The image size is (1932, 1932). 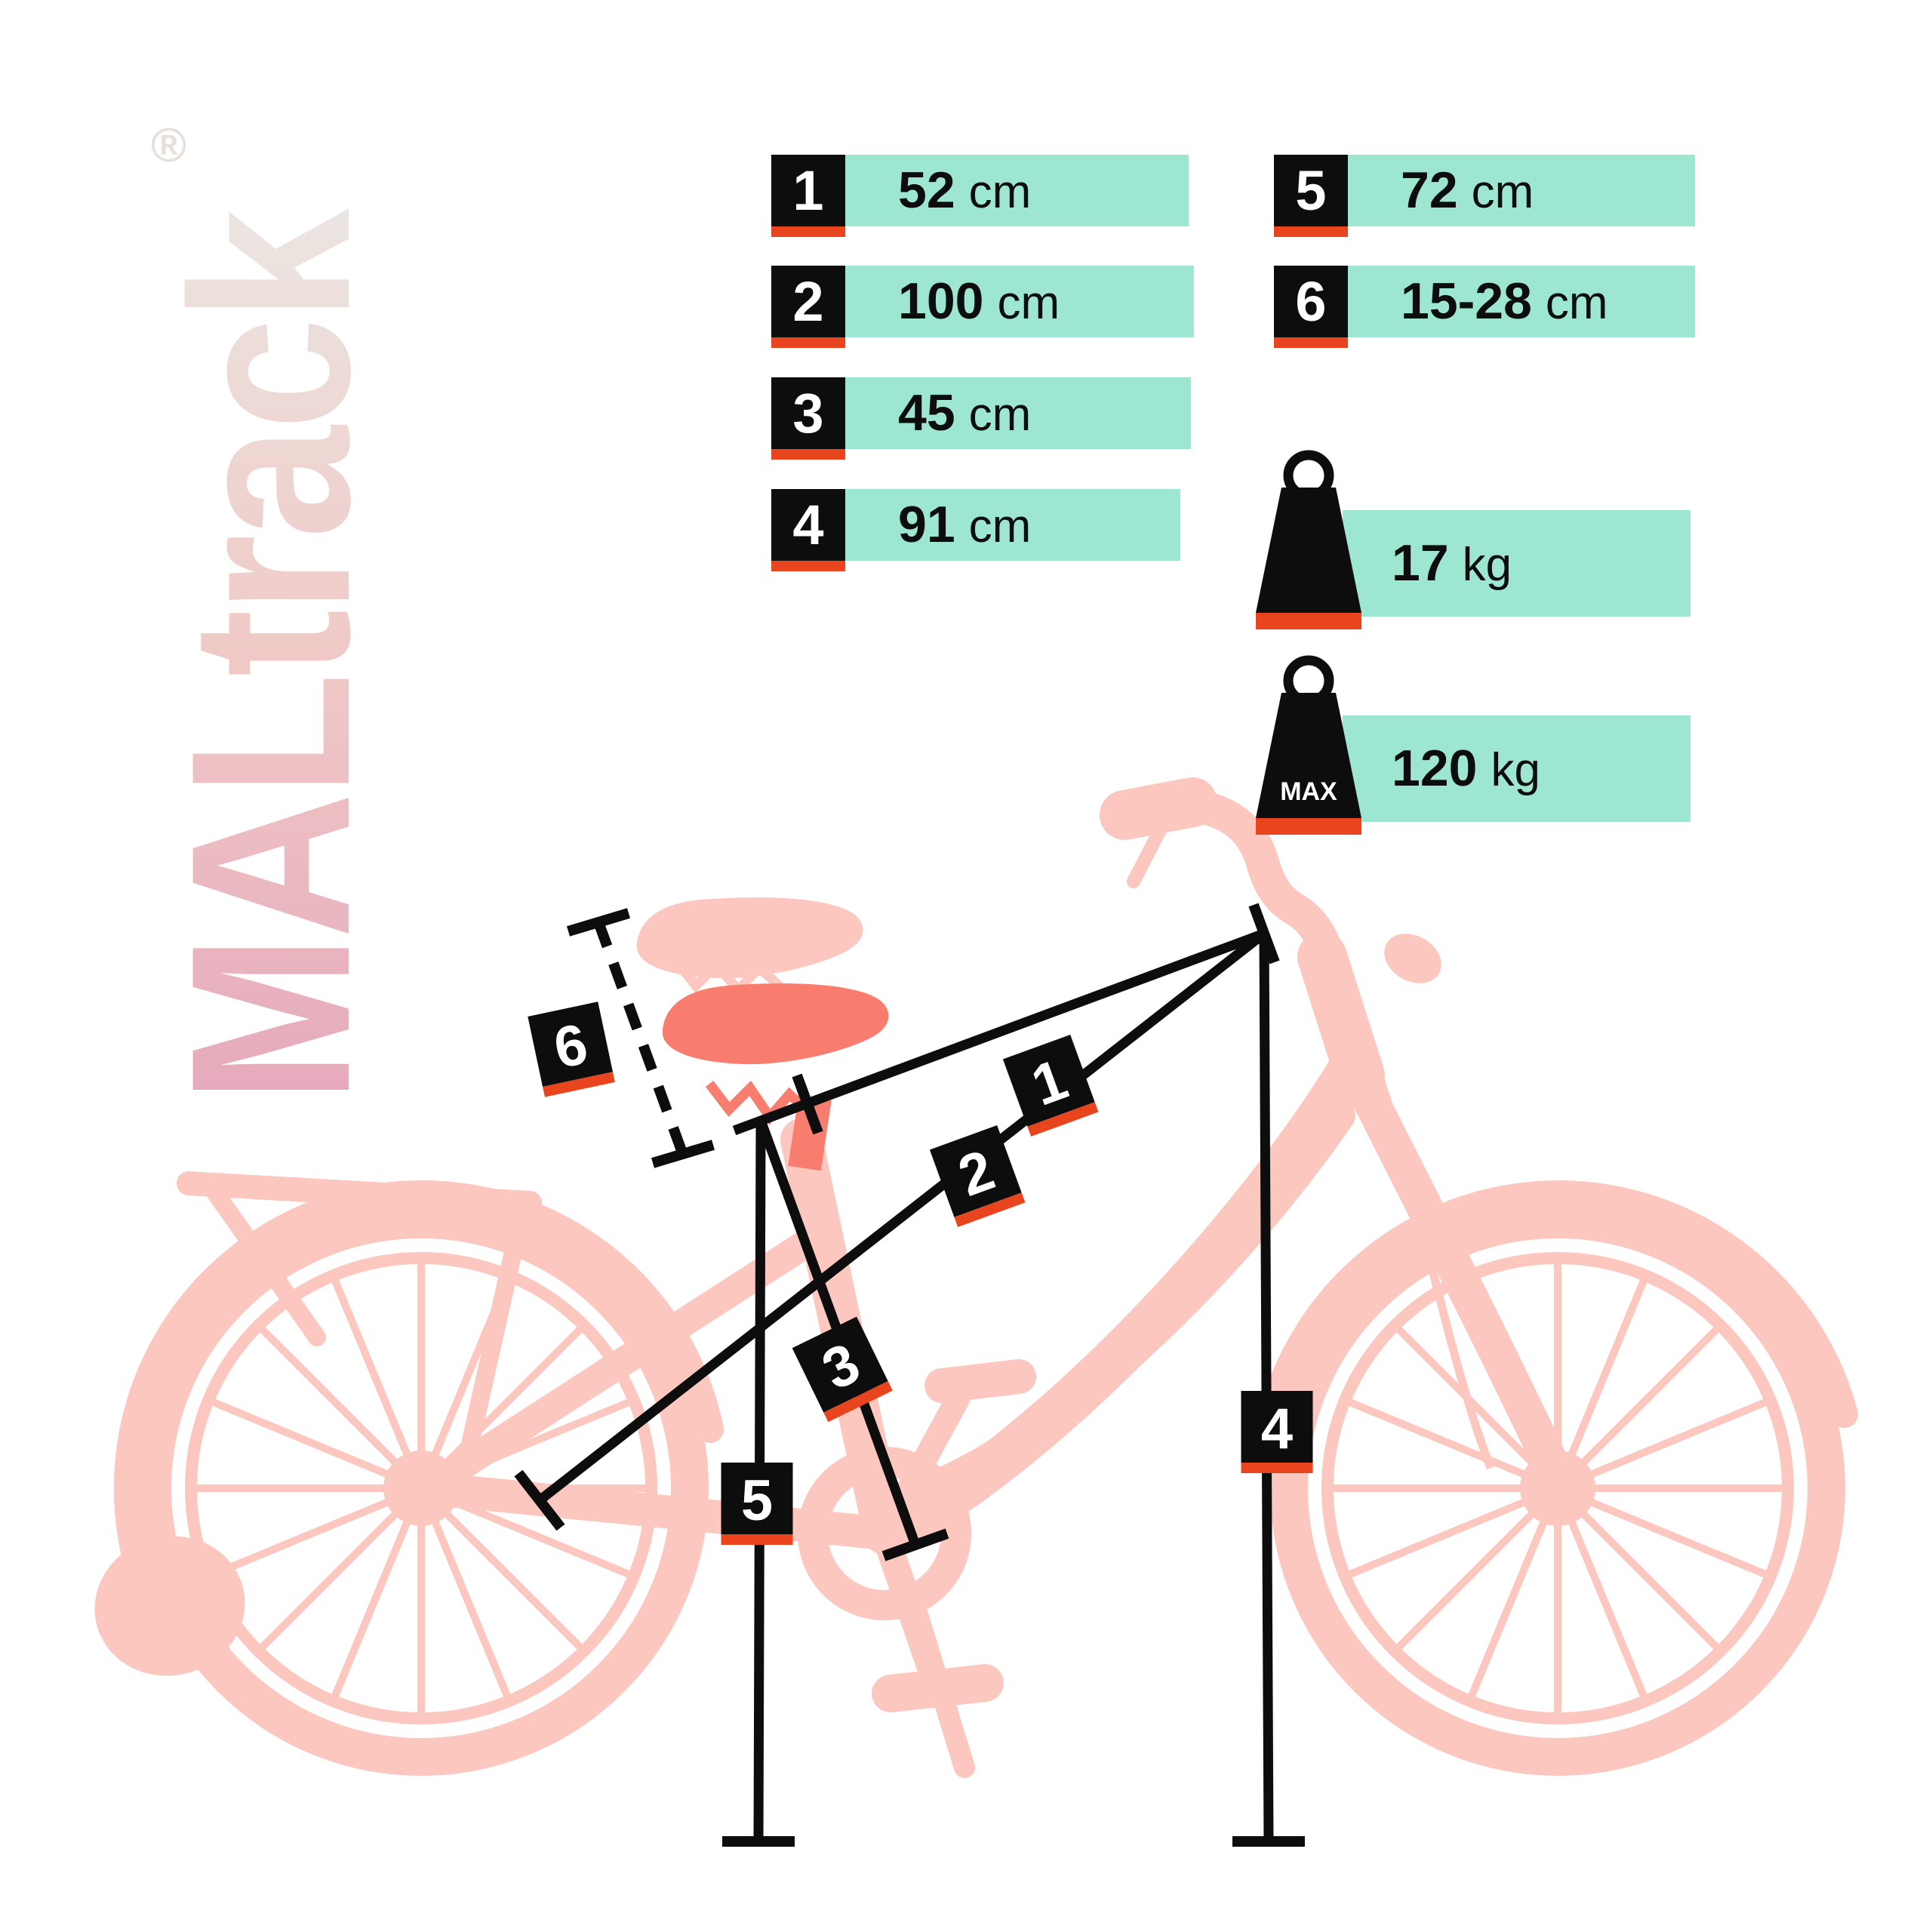 What do you see at coordinates (1452, 563) in the screenshot?
I see `weight-text: 17 kg` at bounding box center [1452, 563].